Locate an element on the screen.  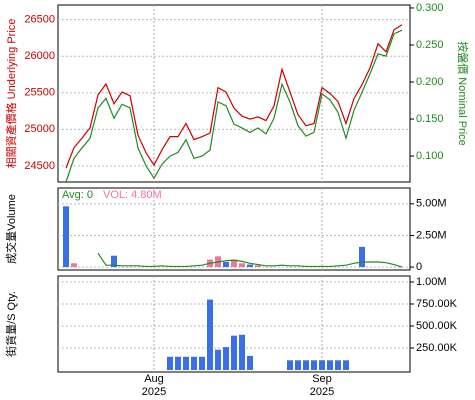
y-tick-label: 5.00M is located at coordinates (431, 204).